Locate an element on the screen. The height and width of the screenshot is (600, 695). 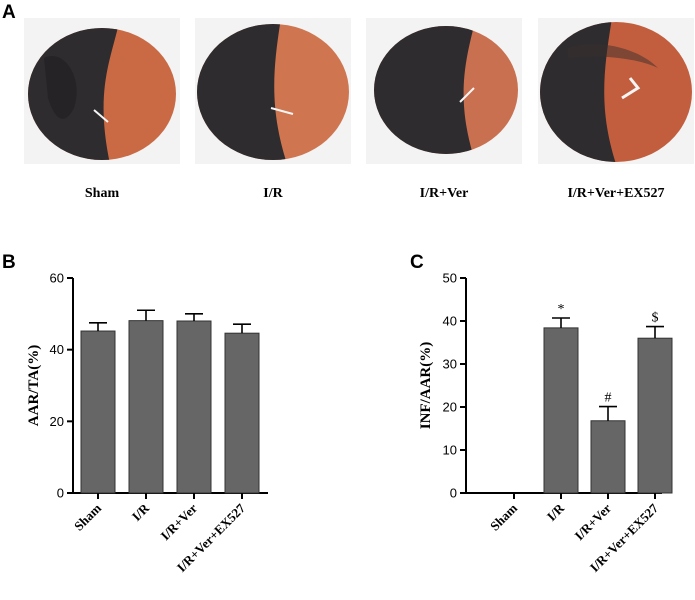
y-tick-label: 30 is located at coordinates (450, 364).